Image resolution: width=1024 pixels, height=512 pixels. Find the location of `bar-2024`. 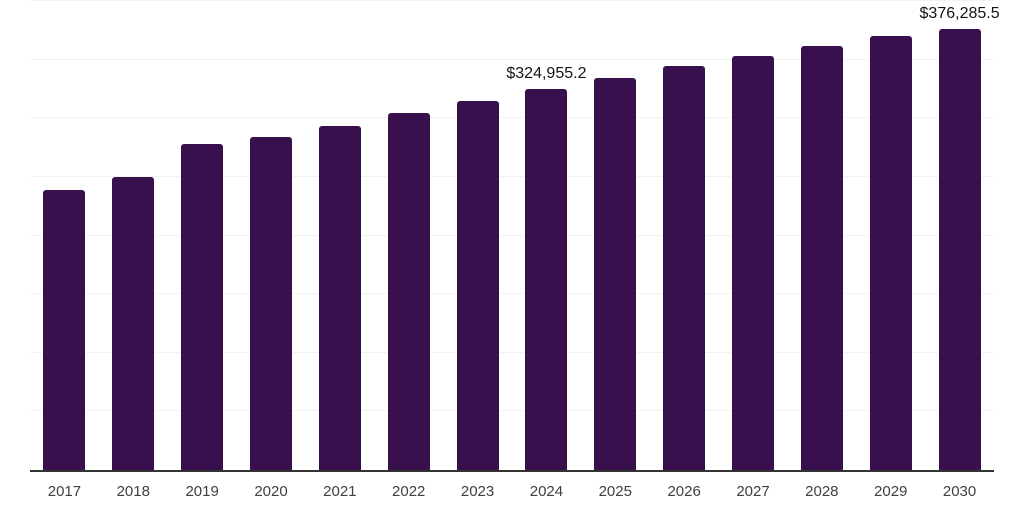

bar-2024 is located at coordinates (546, 279).